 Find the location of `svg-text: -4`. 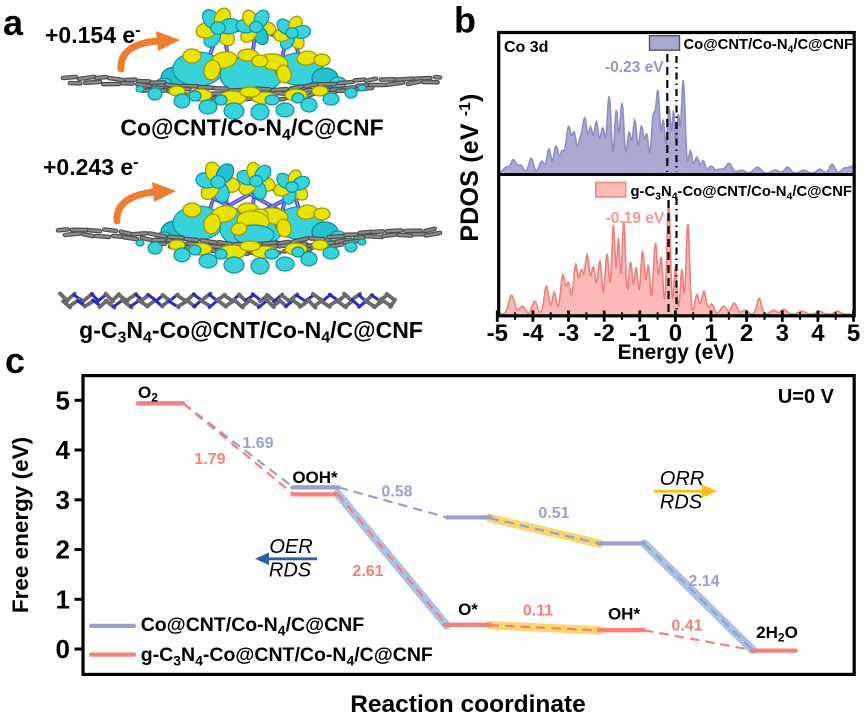

svg-text: -4 is located at coordinates (533, 333).